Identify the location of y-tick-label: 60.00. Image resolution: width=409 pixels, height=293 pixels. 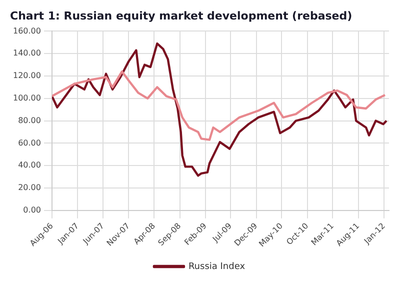
(29, 143).